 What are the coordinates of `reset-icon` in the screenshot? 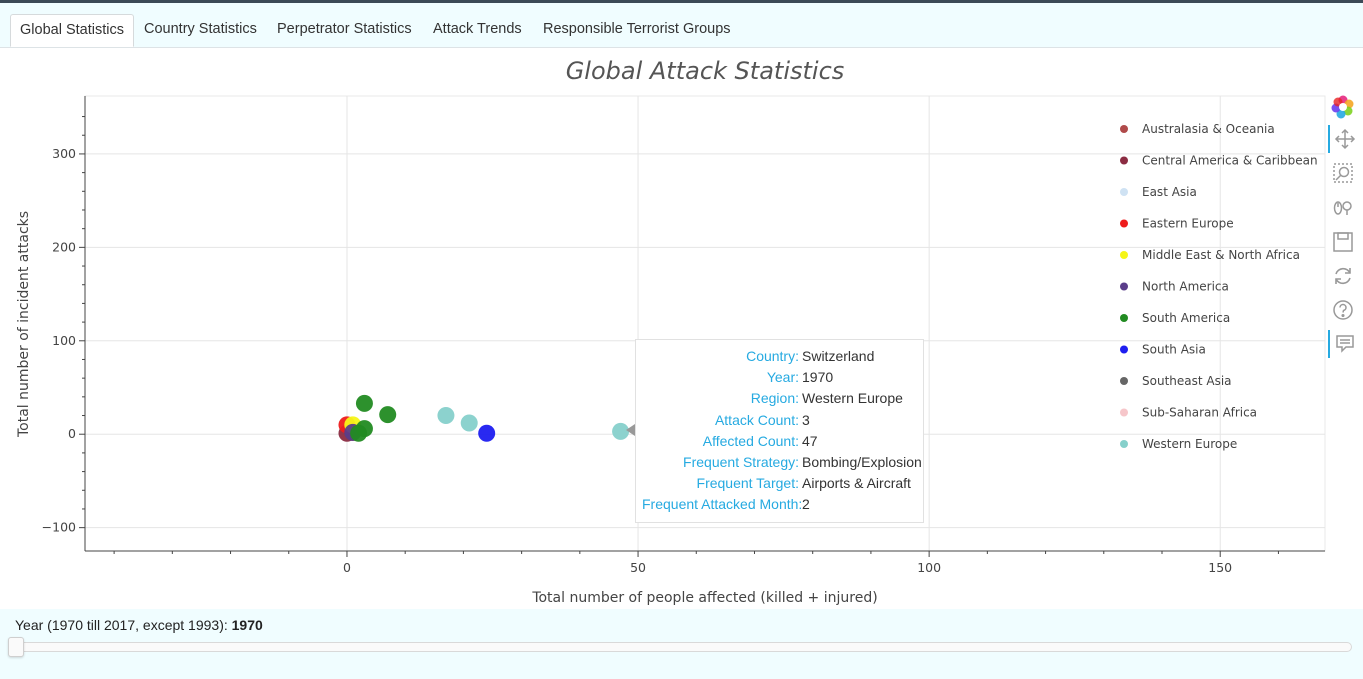 It's located at (1343, 276).